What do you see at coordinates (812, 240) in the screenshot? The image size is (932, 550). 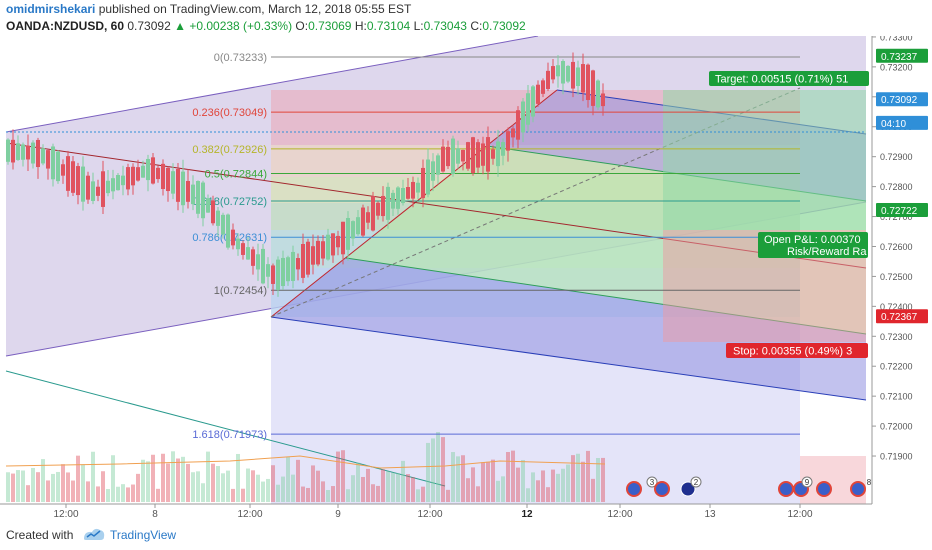 I see `open-pl-label: Open P&L: 0.00370` at bounding box center [812, 240].